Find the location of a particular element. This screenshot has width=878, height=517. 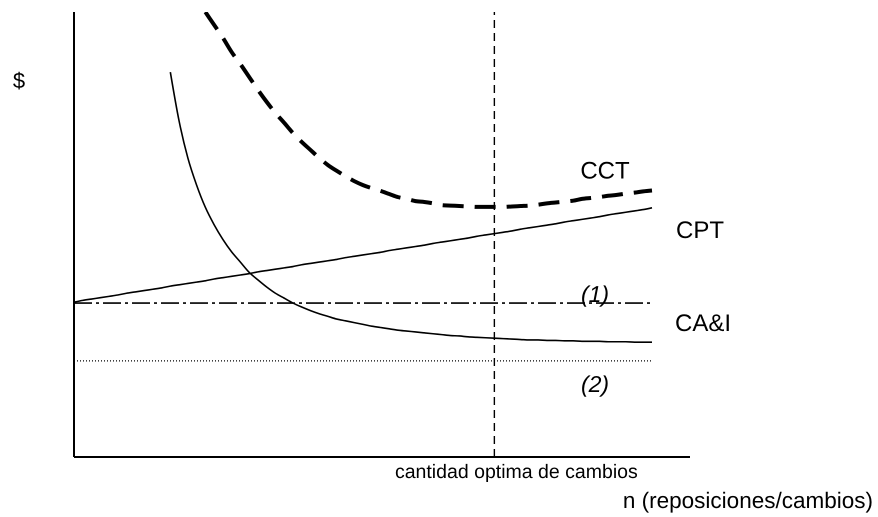

series-label: (2) is located at coordinates (595, 383).